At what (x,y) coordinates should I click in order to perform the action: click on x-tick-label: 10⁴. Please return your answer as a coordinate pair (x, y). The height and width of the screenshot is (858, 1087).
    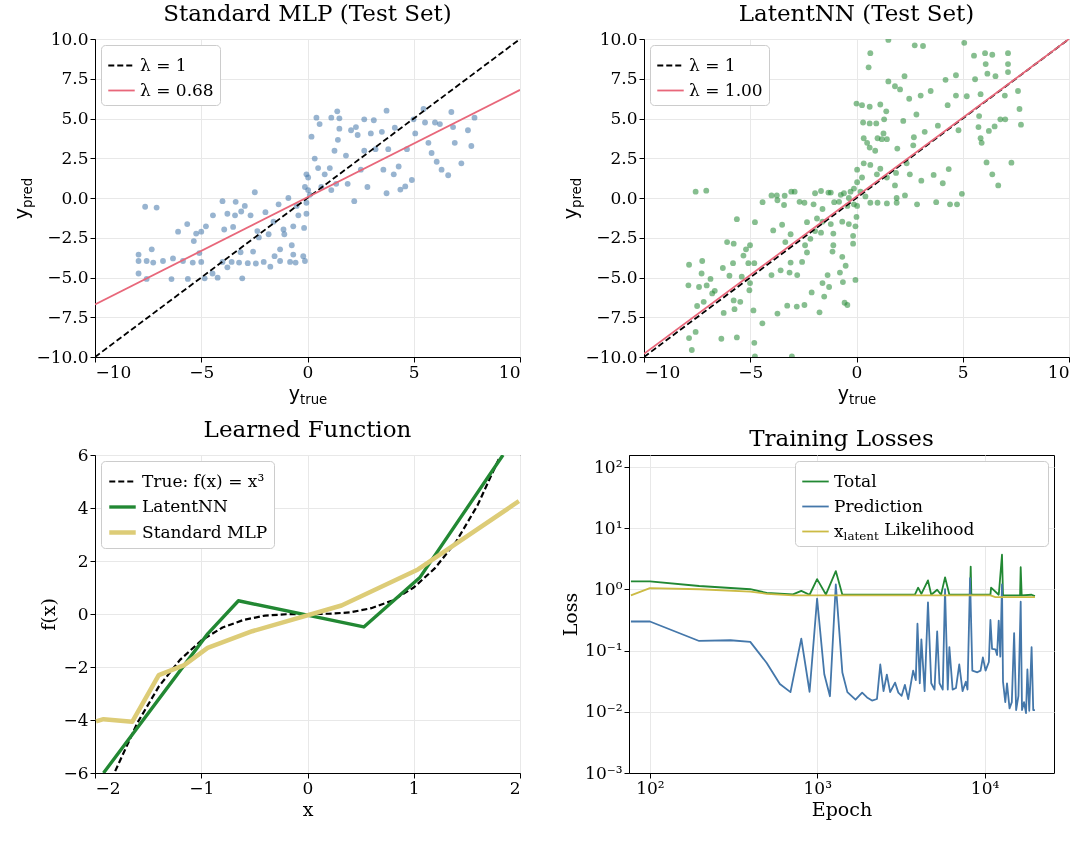
    Looking at the image, I should click on (985, 787).